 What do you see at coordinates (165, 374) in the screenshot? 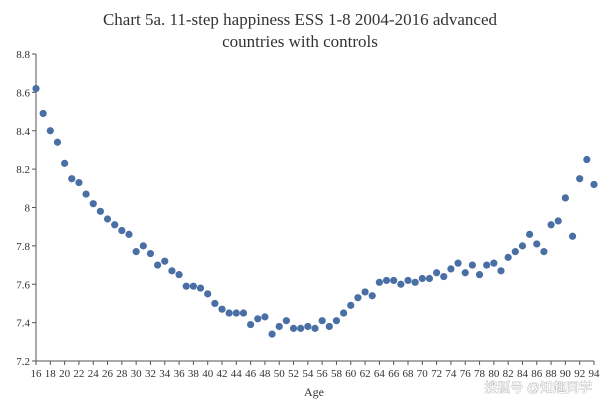
I see `x-tick-label: 34` at bounding box center [165, 374].